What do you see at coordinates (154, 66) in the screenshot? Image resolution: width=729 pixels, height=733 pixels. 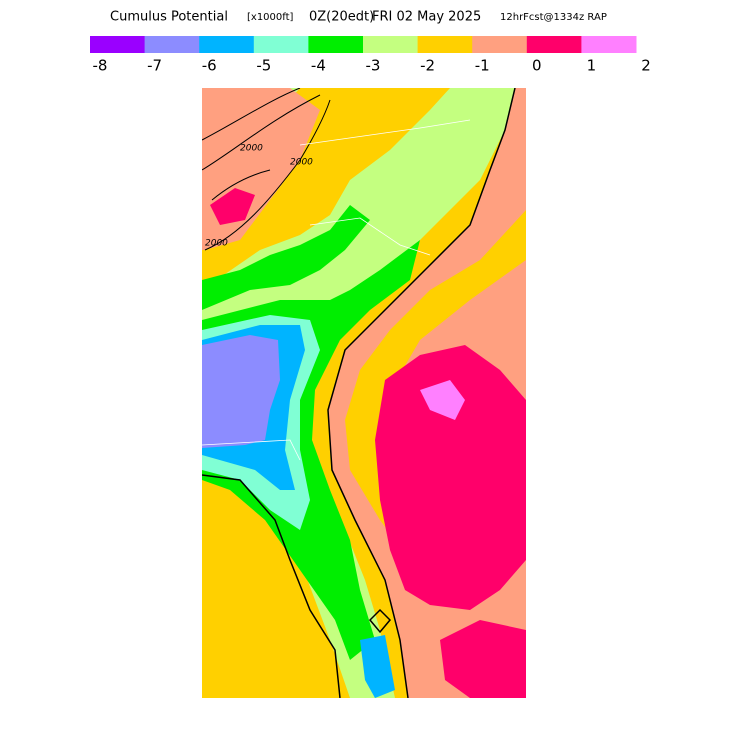 I see `colorbar-tick-label: -7` at bounding box center [154, 66].